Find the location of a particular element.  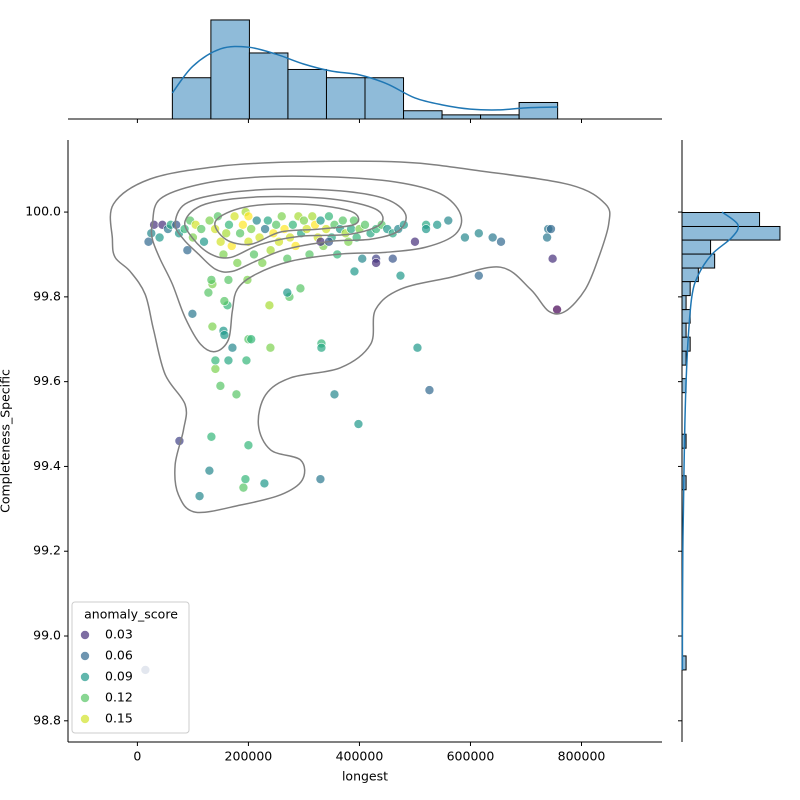

density-contour is located at coordinates (306, 264).